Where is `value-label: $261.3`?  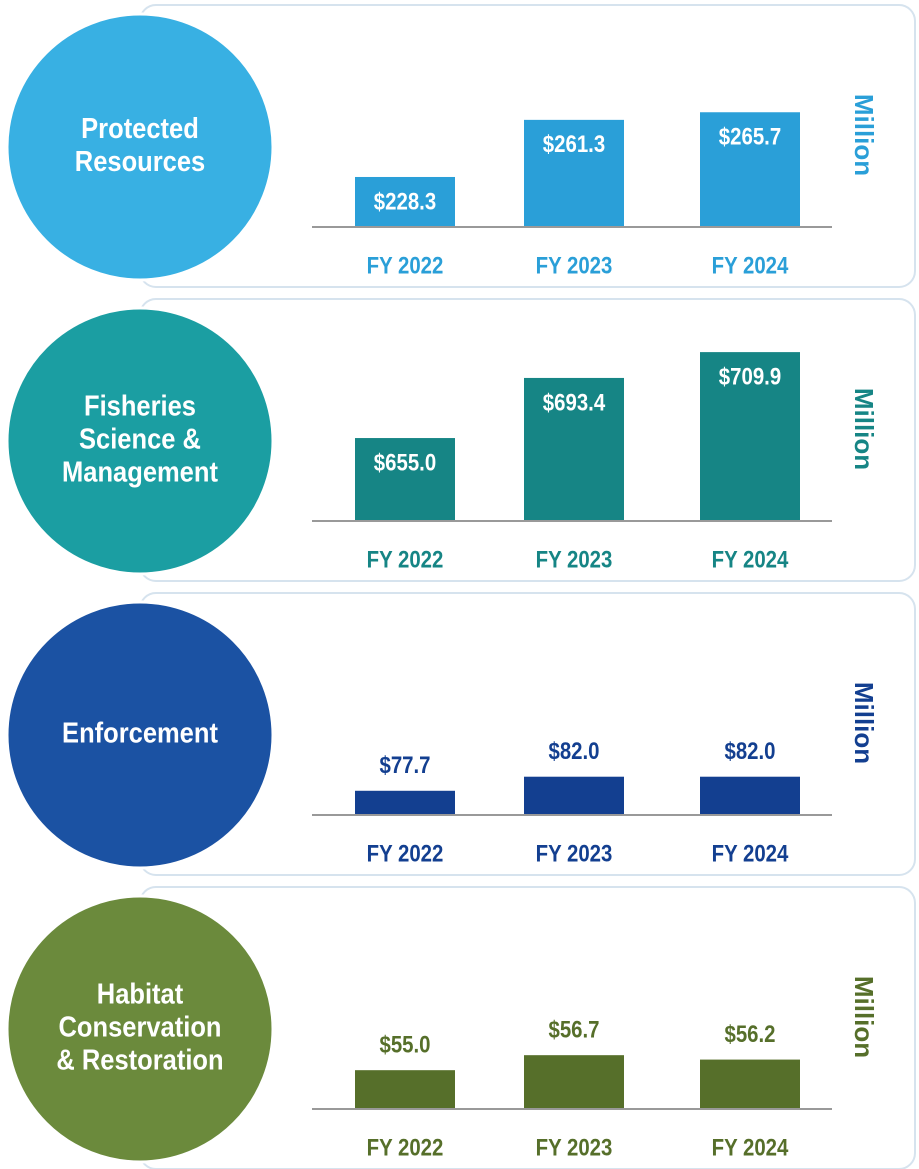
value-label: $261.3 is located at coordinates (574, 144).